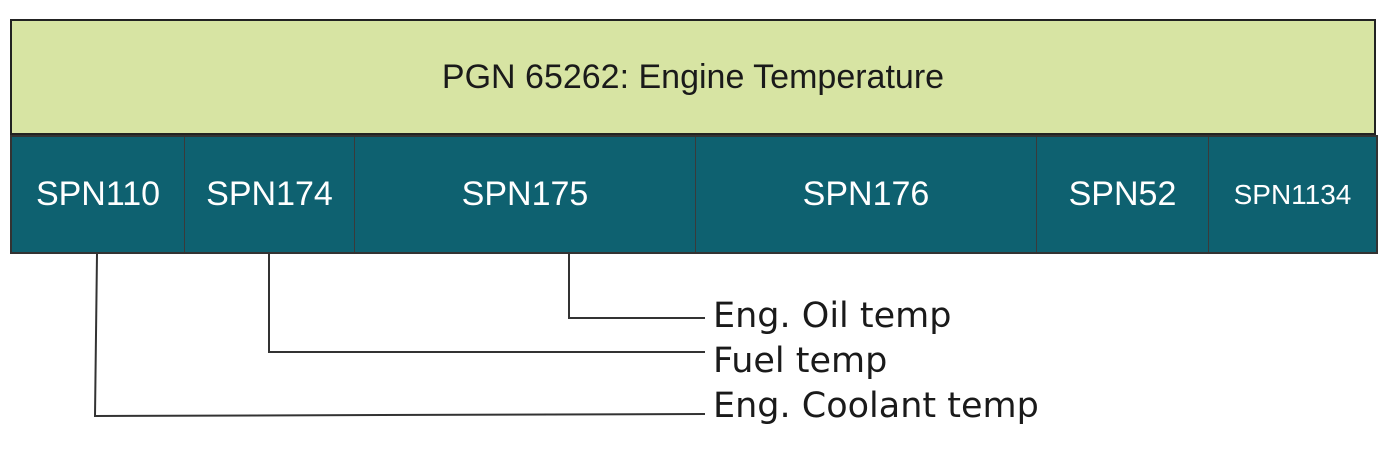 This screenshot has width=1394, height=449. I want to click on spn-label: SPN52, so click(1122, 194).